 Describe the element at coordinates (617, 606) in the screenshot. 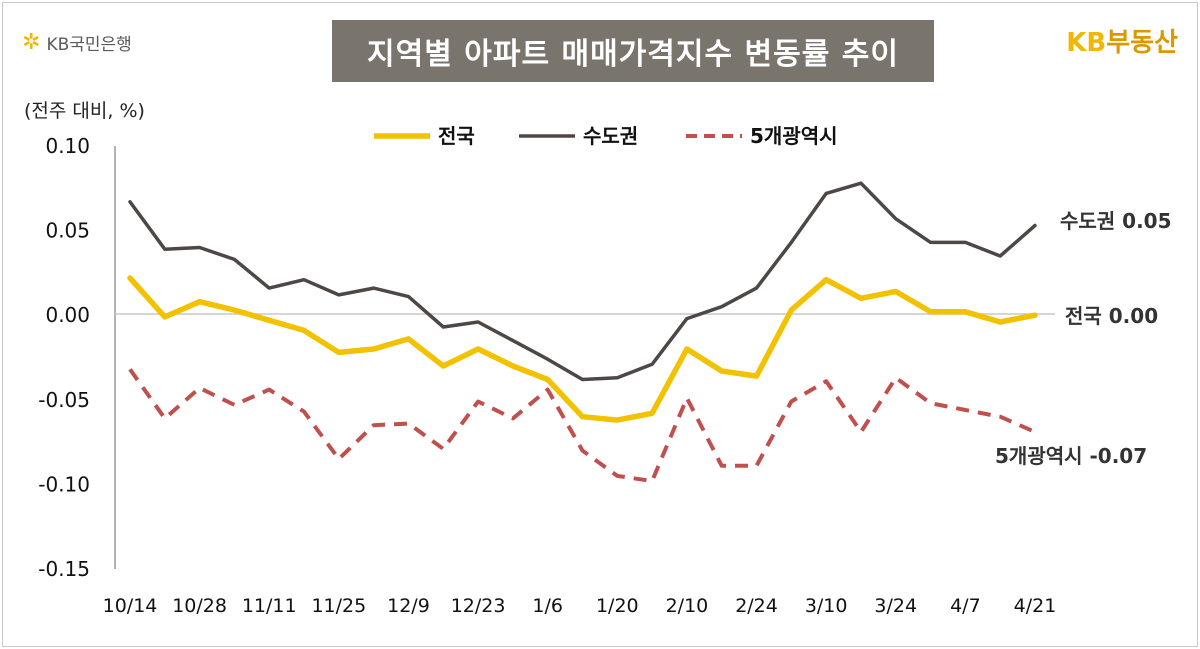

I see `x-tick-label: 1/20` at that location.